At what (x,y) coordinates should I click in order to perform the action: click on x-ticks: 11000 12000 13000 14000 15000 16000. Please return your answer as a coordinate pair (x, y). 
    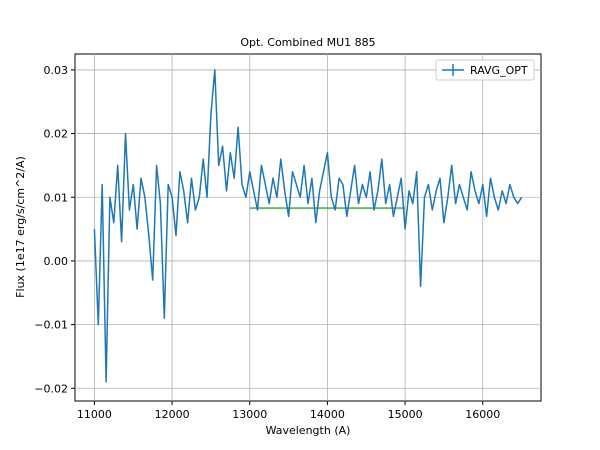
    Looking at the image, I should click on (288, 411).